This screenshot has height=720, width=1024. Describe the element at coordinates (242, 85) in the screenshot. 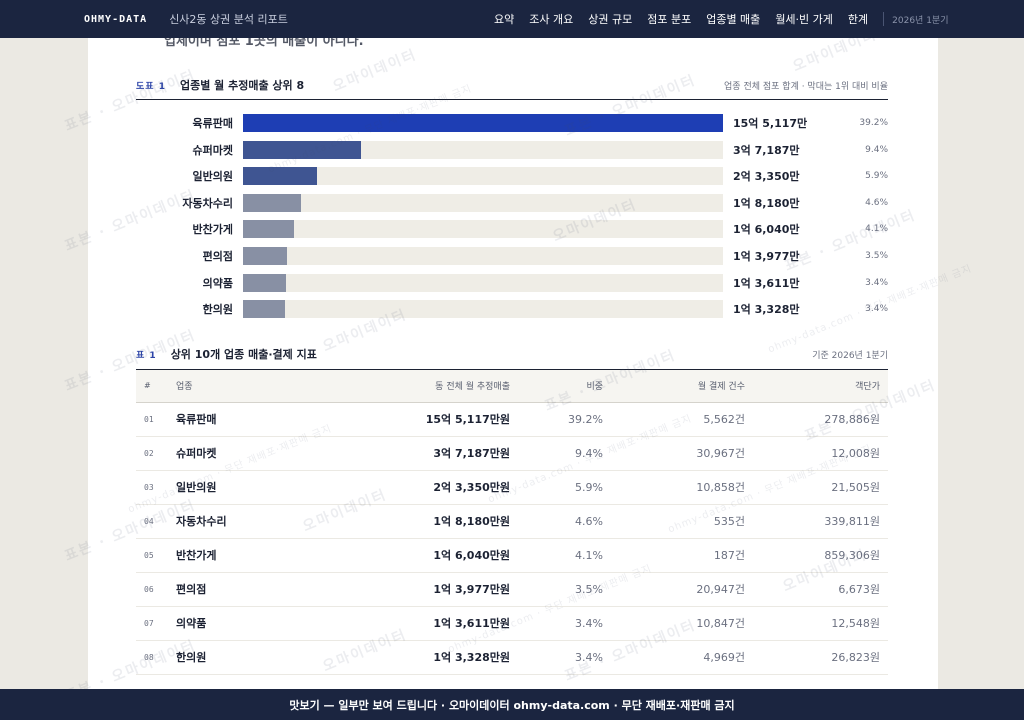

I see `chart-title: 업종별 월 추정매출 상위 8` at that location.